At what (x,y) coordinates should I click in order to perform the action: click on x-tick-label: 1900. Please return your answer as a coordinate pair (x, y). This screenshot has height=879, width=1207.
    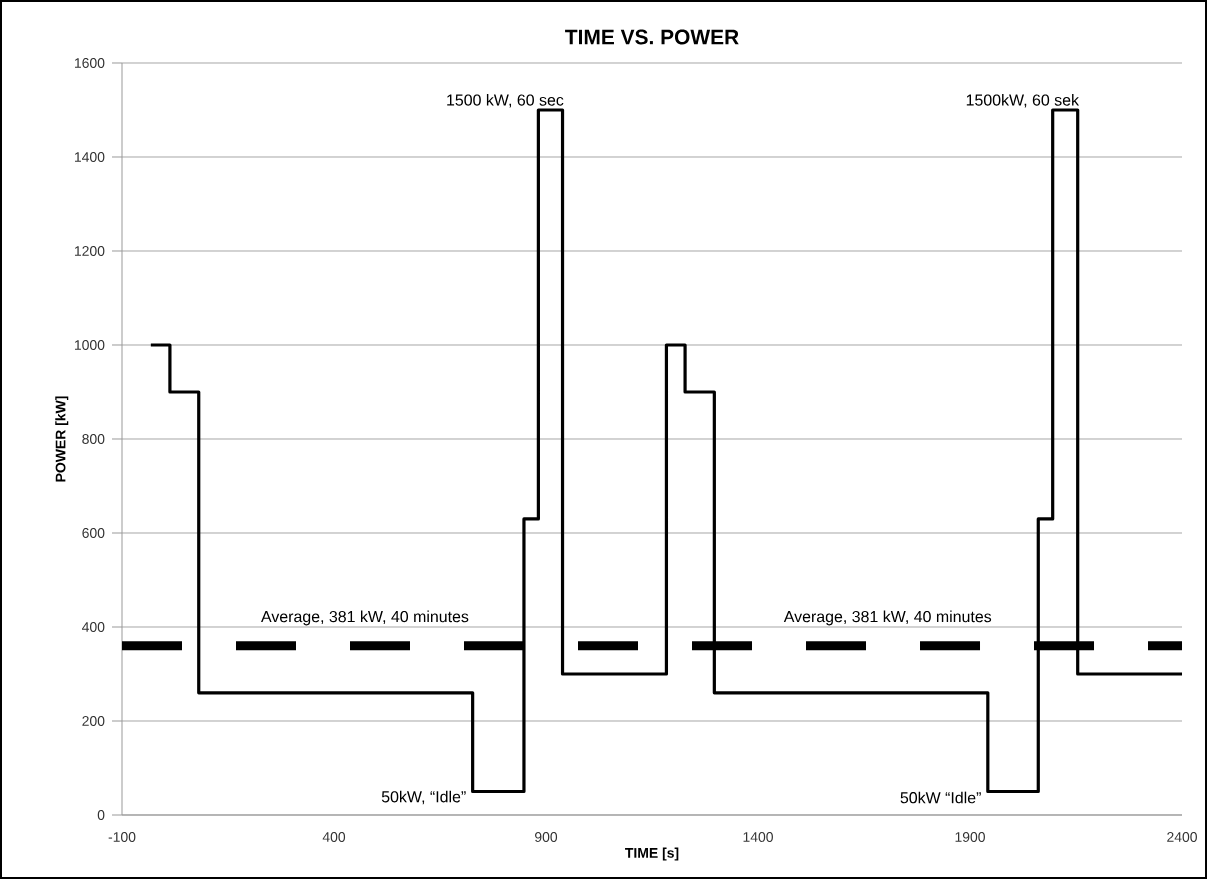
    Looking at the image, I should click on (970, 837).